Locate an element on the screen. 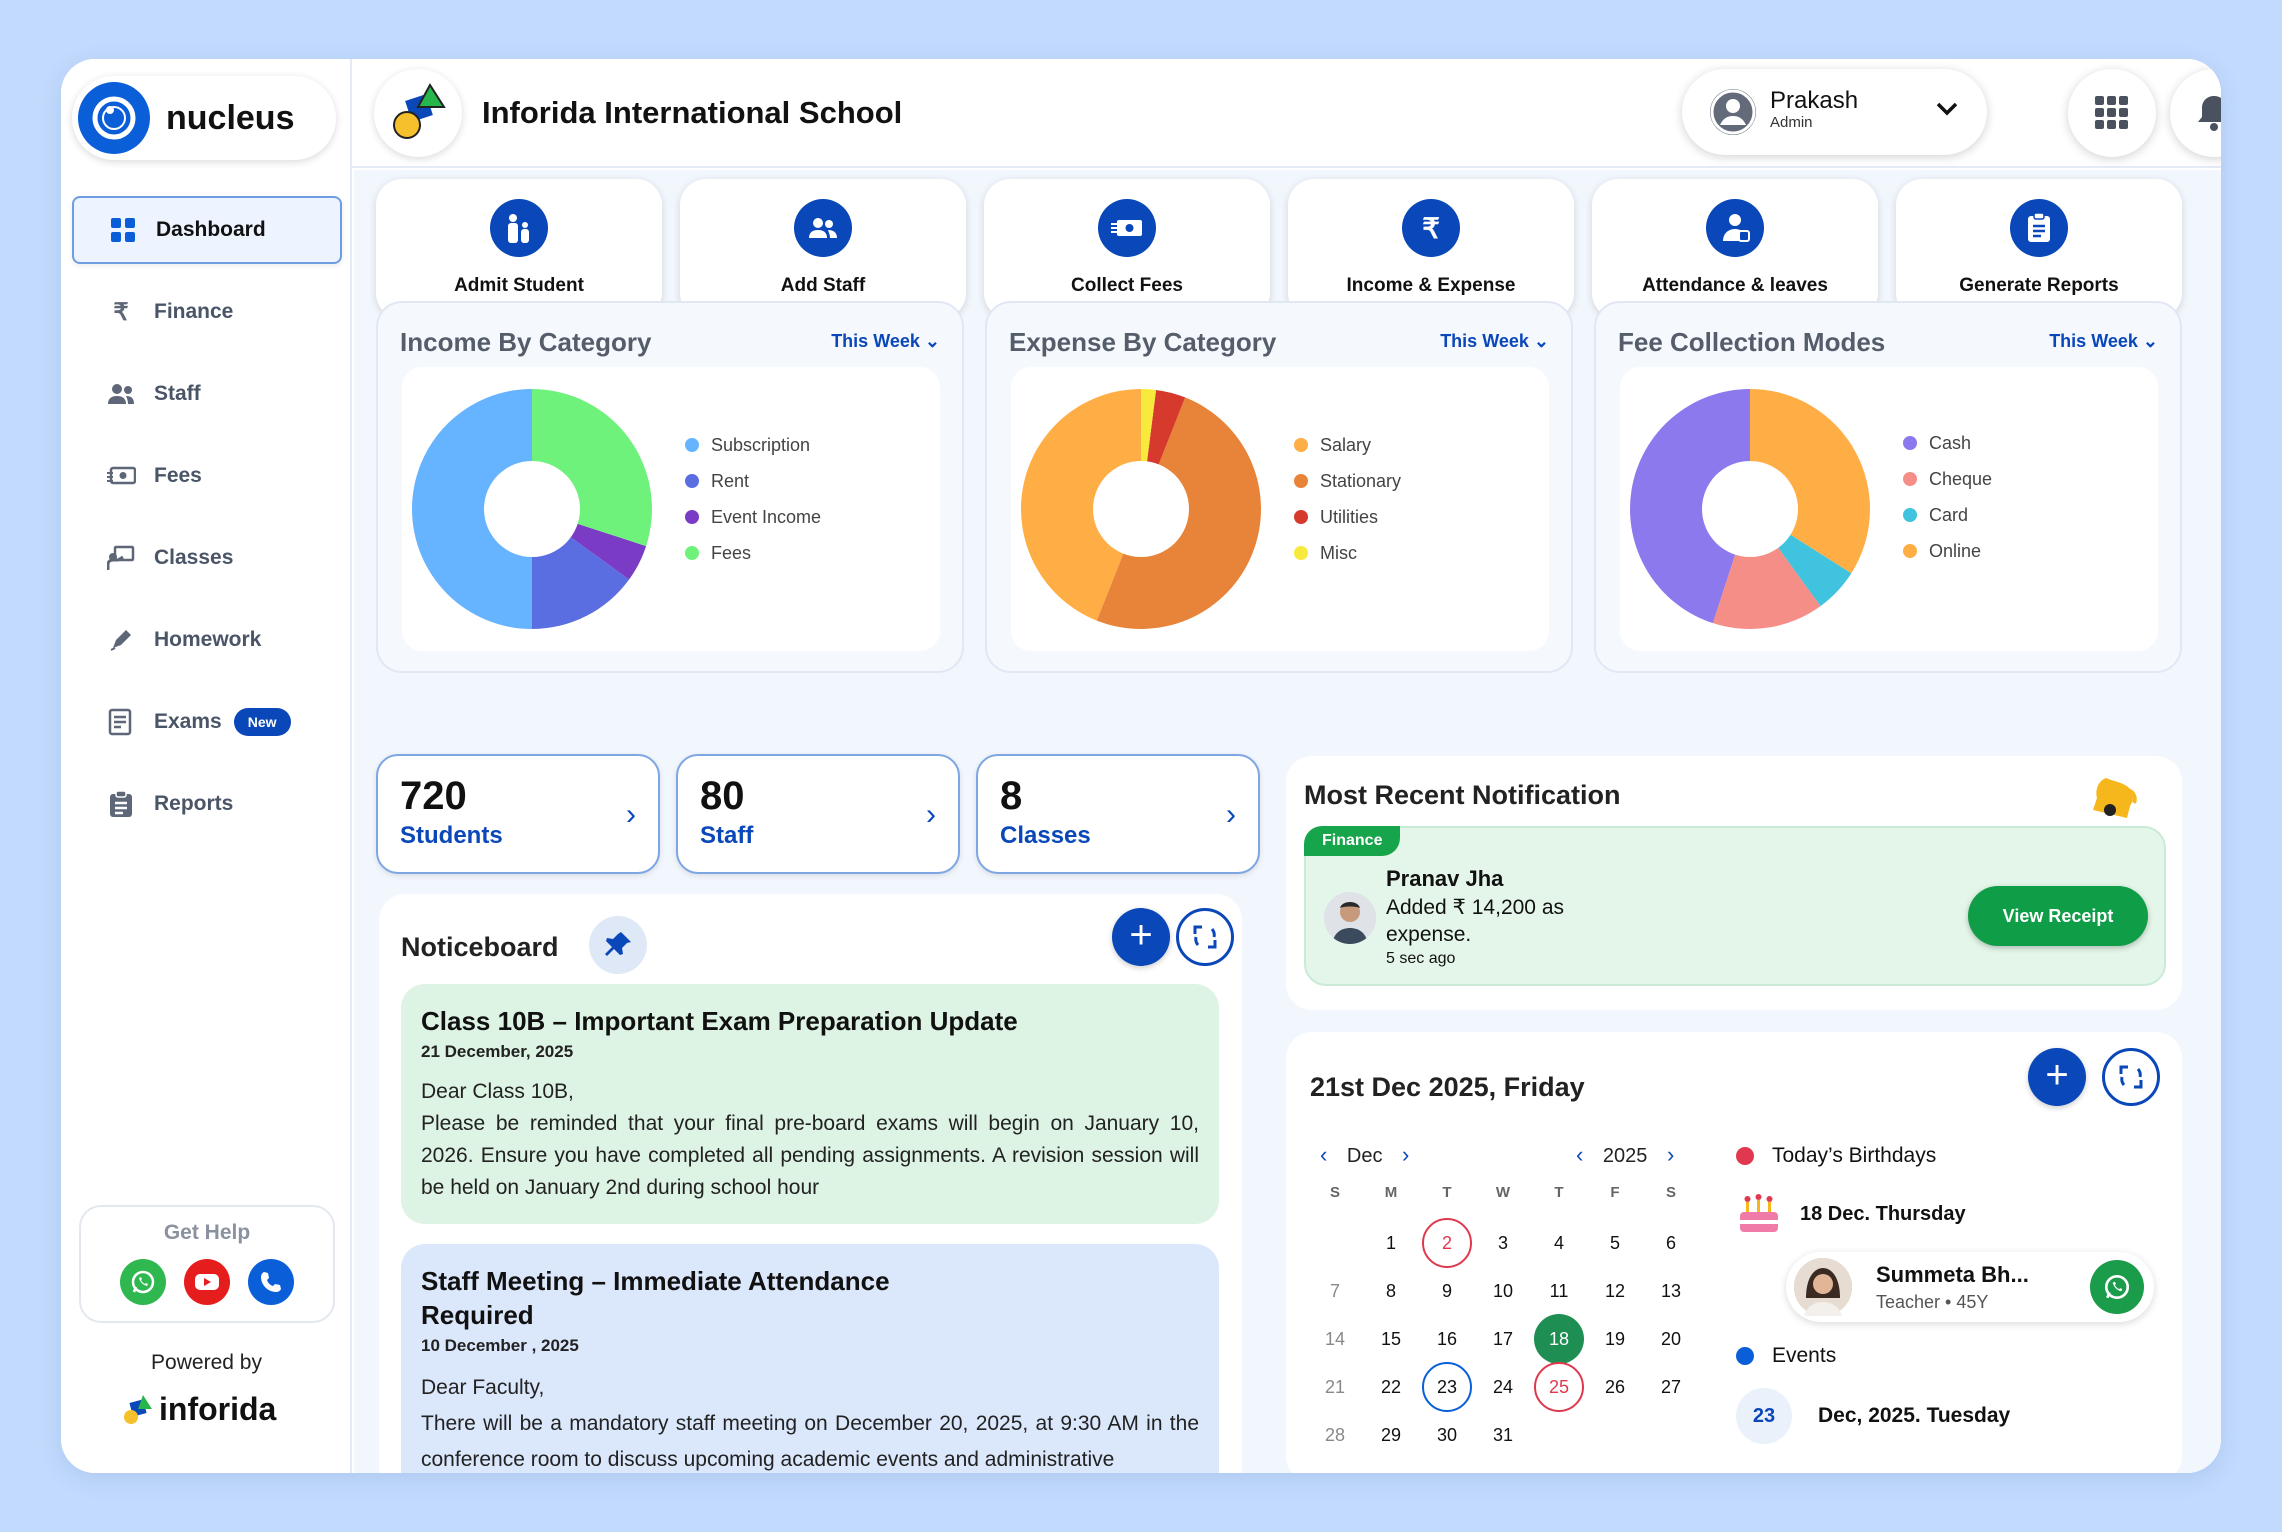 Image resolution: width=2282 pixels, height=1532 pixels. calendar-day: 25 is located at coordinates (1559, 1387).